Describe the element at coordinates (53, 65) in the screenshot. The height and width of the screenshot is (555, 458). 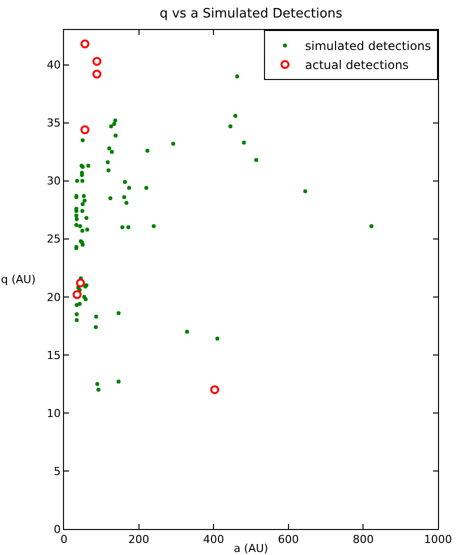
I see `y-tick-label: 40` at that location.